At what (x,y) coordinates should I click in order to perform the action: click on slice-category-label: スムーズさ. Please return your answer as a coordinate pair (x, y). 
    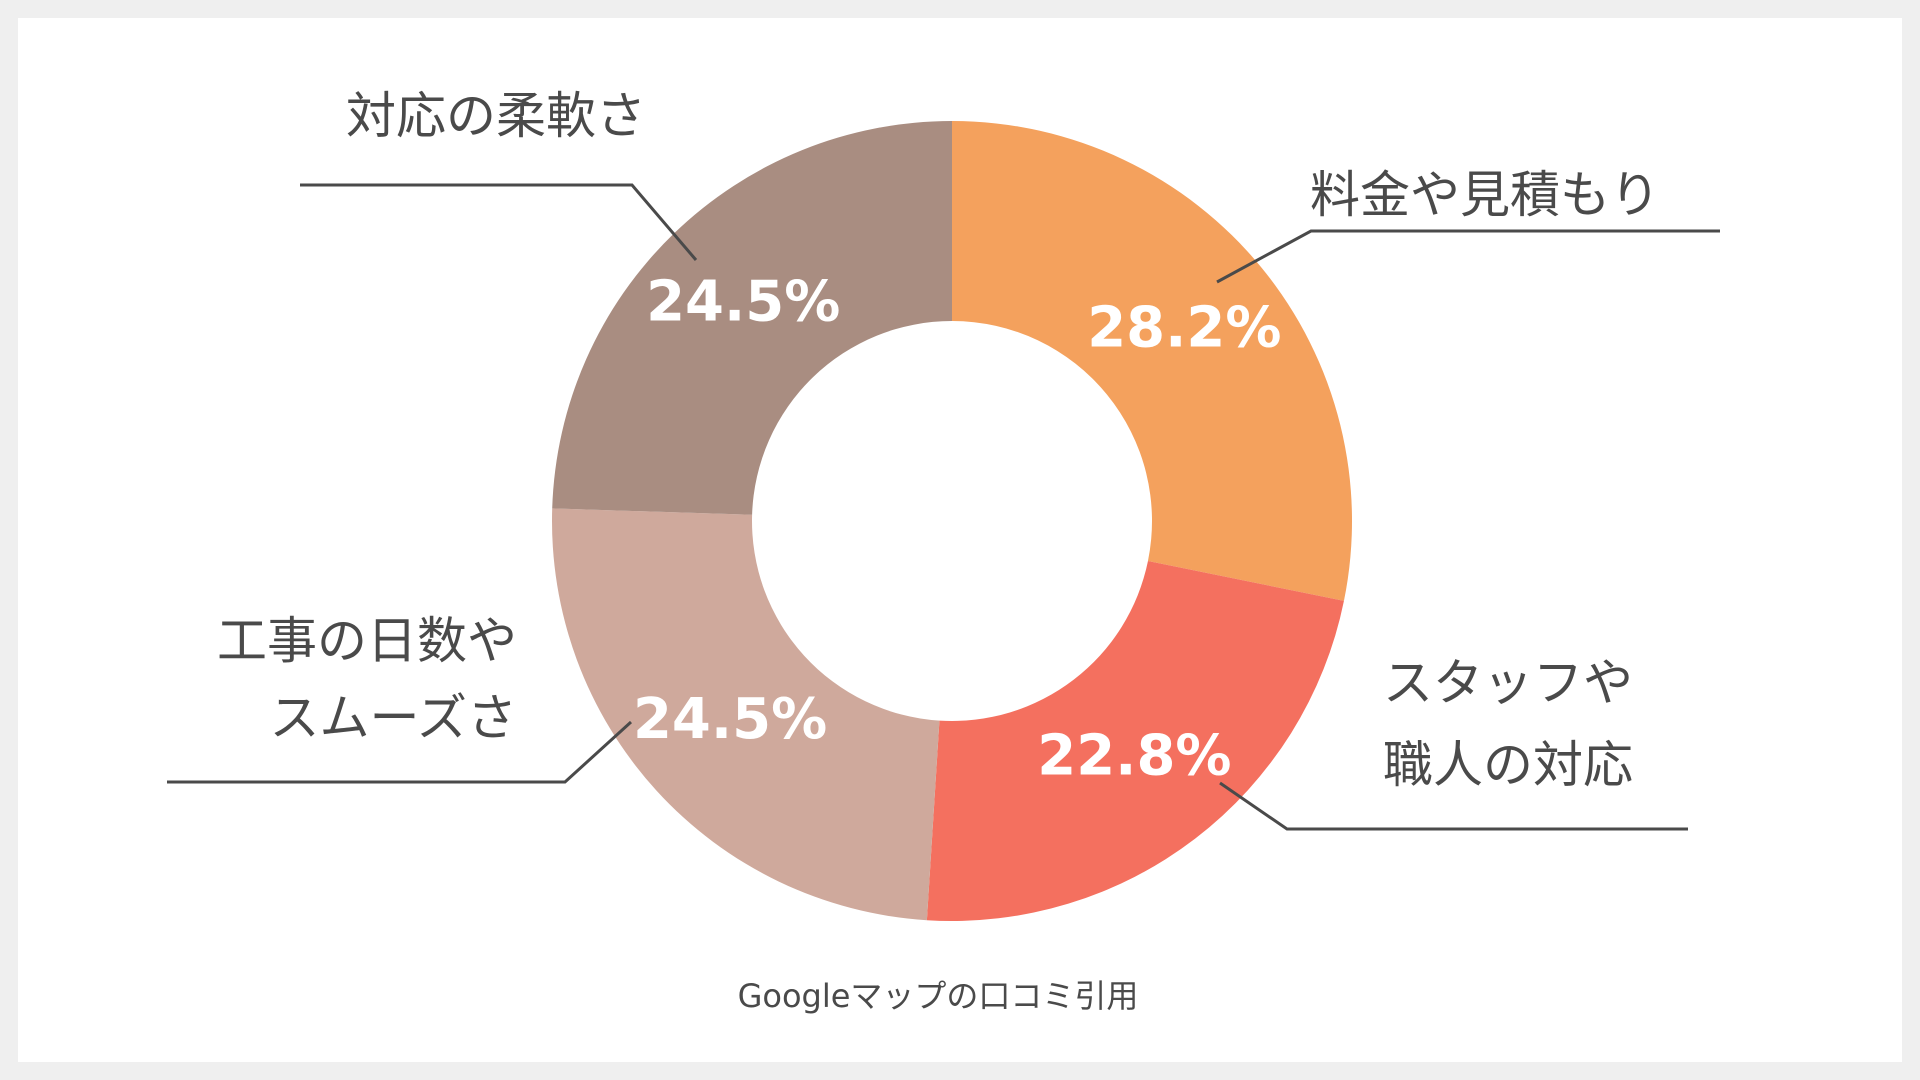
    Looking at the image, I should click on (394, 718).